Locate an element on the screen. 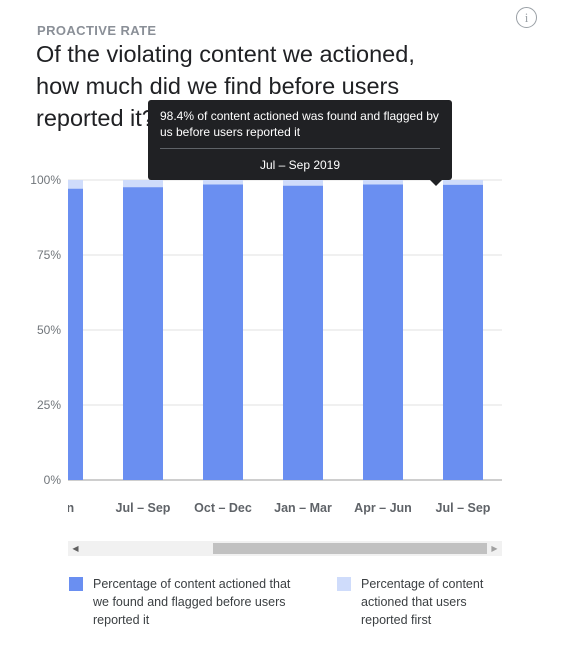 This screenshot has height=649, width=565. horizontal-scrollbar: ◀ ▶ is located at coordinates (285, 548).